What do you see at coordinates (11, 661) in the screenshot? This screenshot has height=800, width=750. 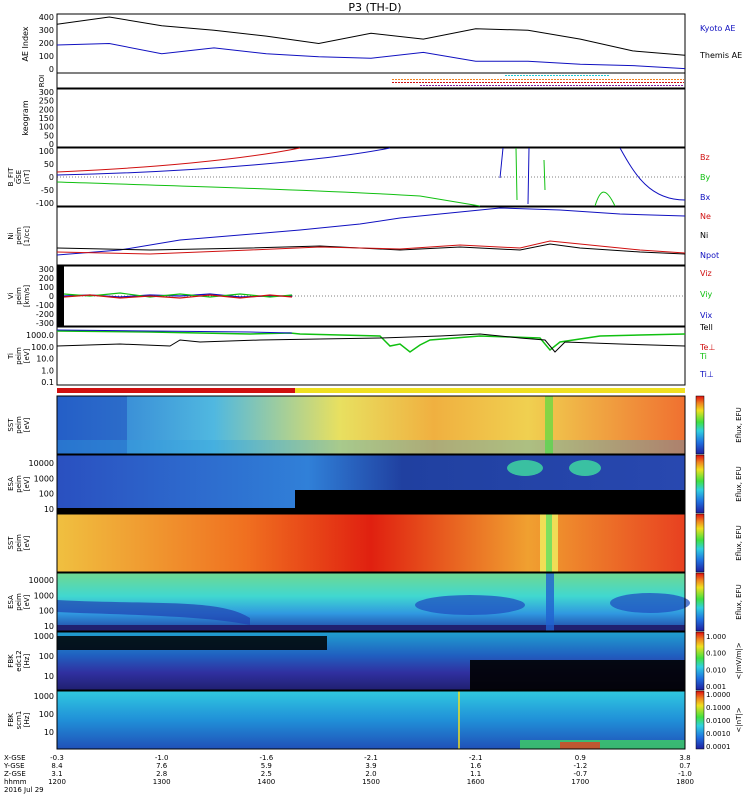 I see `fbk1-ylabel-1: FBK` at bounding box center [11, 661].